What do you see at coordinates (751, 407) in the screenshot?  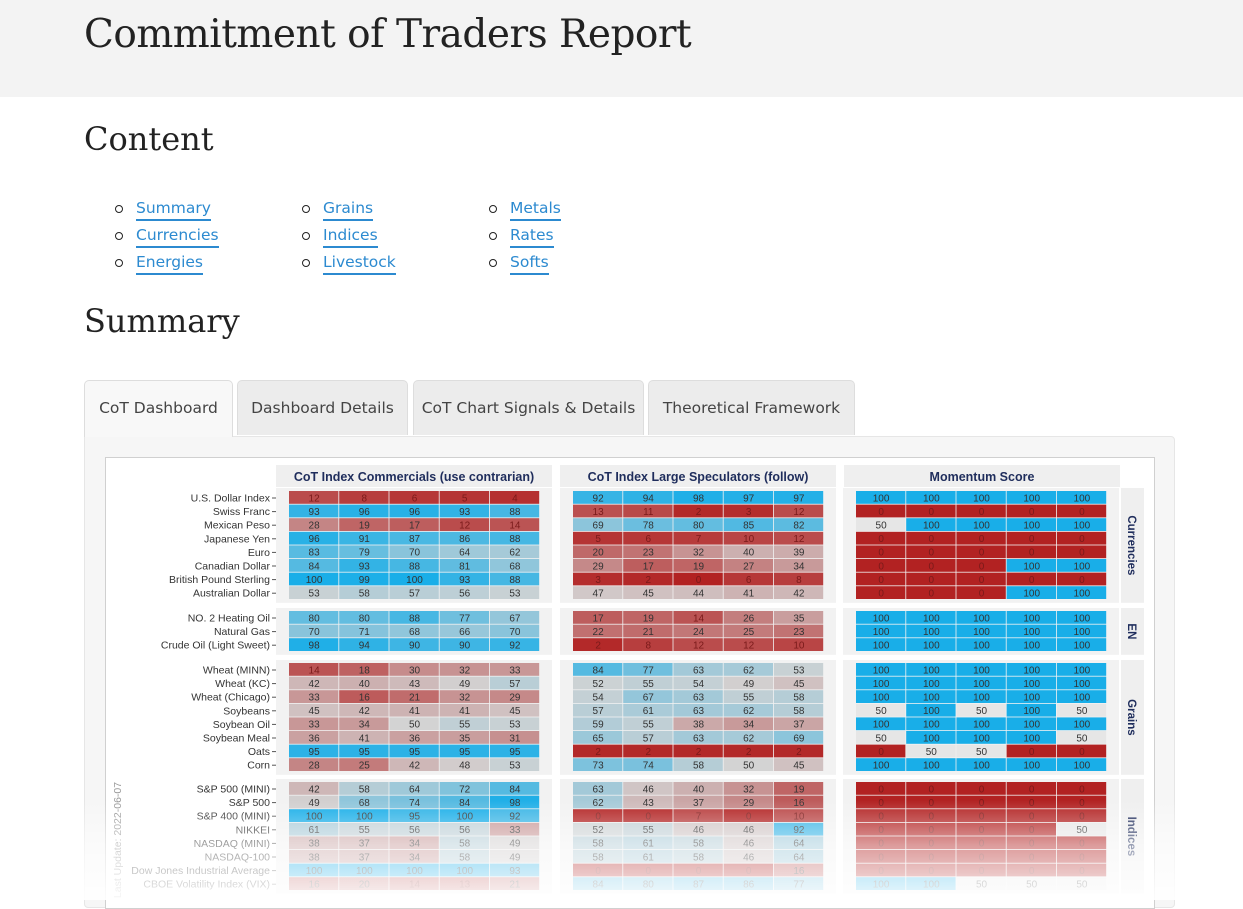 I see `tab-theoretical-framework: Theoretical Framework` at bounding box center [751, 407].